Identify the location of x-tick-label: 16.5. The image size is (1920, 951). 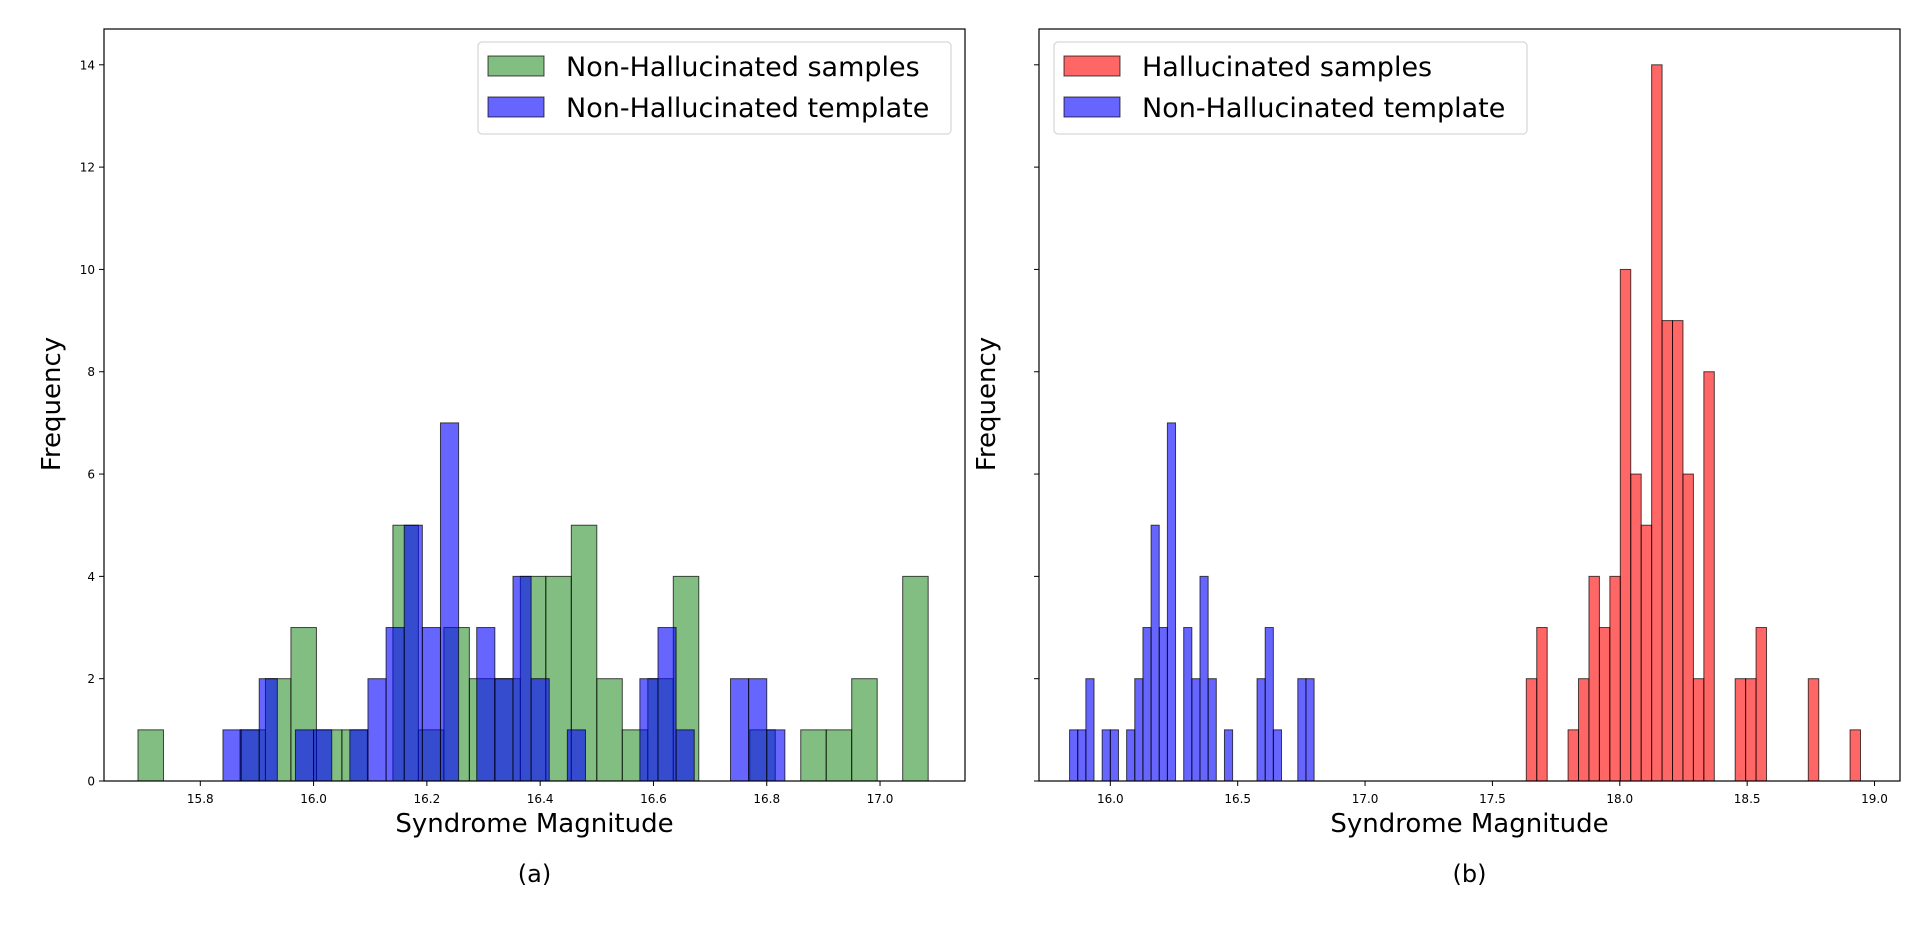
(1237, 799).